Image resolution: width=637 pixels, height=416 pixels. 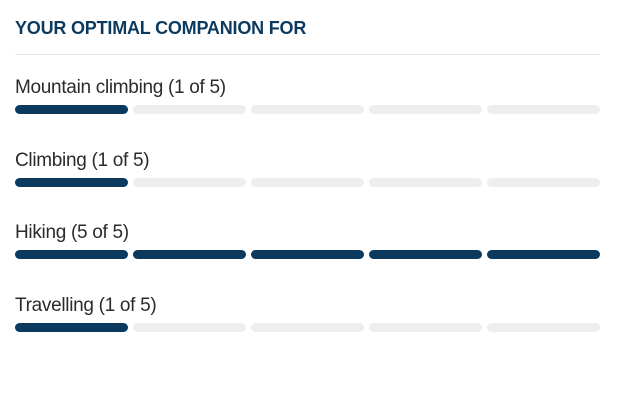 What do you see at coordinates (307, 97) in the screenshot?
I see `rating-row: Mountain climbing (1 of 5)` at bounding box center [307, 97].